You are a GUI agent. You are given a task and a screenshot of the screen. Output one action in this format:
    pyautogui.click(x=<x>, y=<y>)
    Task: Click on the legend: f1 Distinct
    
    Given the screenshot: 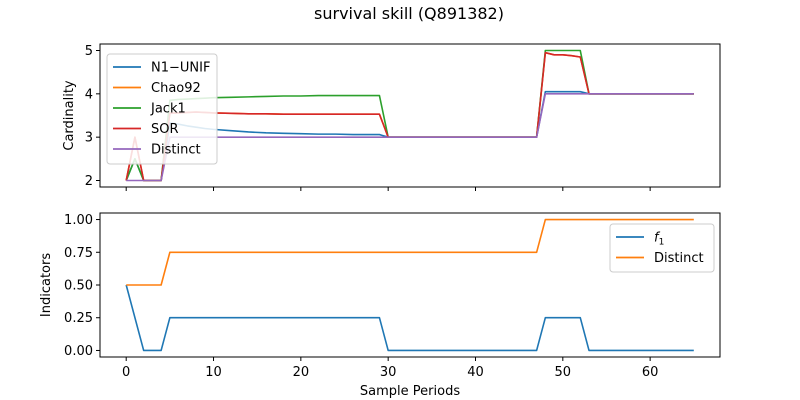 What is the action you would take?
    pyautogui.click(x=662, y=248)
    